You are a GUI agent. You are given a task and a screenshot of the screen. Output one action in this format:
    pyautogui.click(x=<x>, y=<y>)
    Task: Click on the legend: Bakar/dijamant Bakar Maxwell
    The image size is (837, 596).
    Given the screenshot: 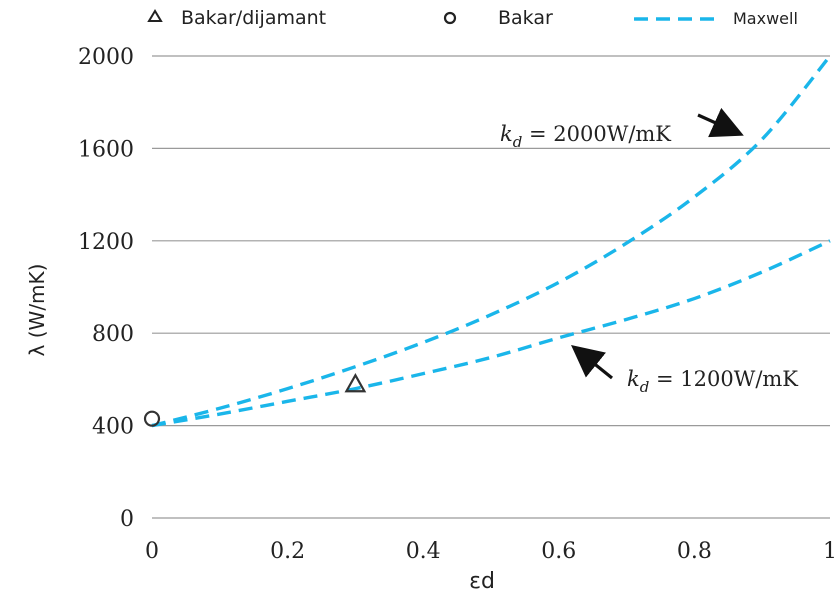 What is the action you would take?
    pyautogui.click(x=472, y=18)
    